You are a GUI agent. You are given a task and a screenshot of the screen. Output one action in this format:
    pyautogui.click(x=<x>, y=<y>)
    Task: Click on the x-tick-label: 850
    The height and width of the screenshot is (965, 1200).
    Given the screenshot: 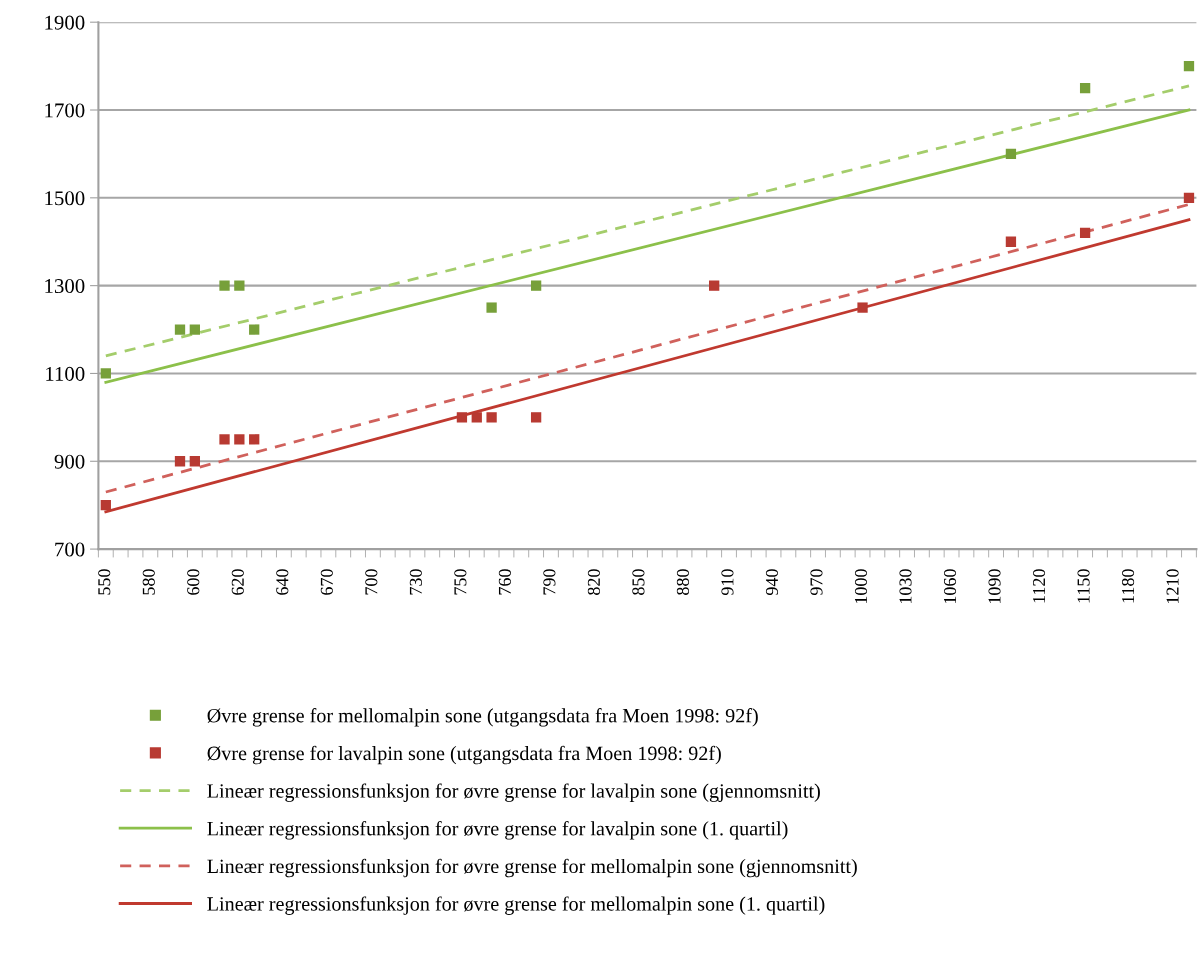 What is the action you would take?
    pyautogui.click(x=638, y=582)
    